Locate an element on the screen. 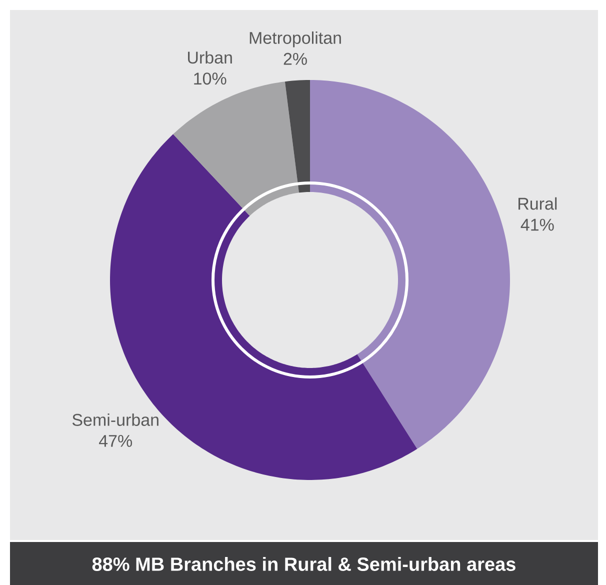  slice-label: Rural is located at coordinates (537, 203).